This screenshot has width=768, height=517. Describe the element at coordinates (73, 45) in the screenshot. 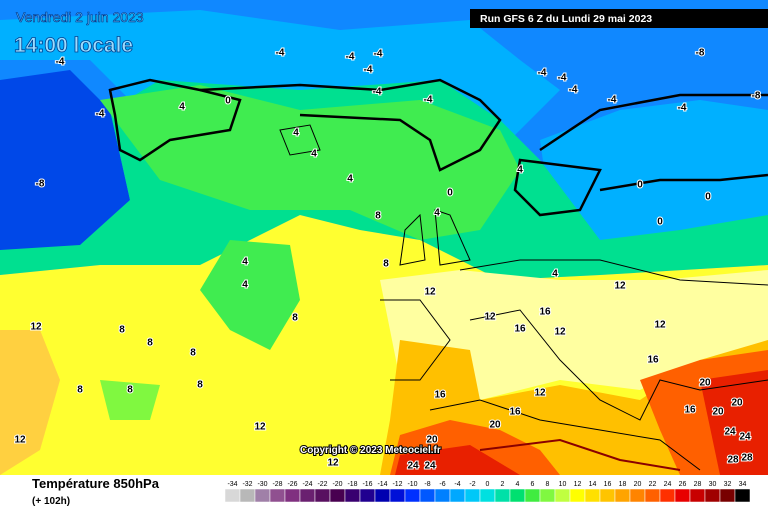

I see `local-time: 14:00 locale` at that location.